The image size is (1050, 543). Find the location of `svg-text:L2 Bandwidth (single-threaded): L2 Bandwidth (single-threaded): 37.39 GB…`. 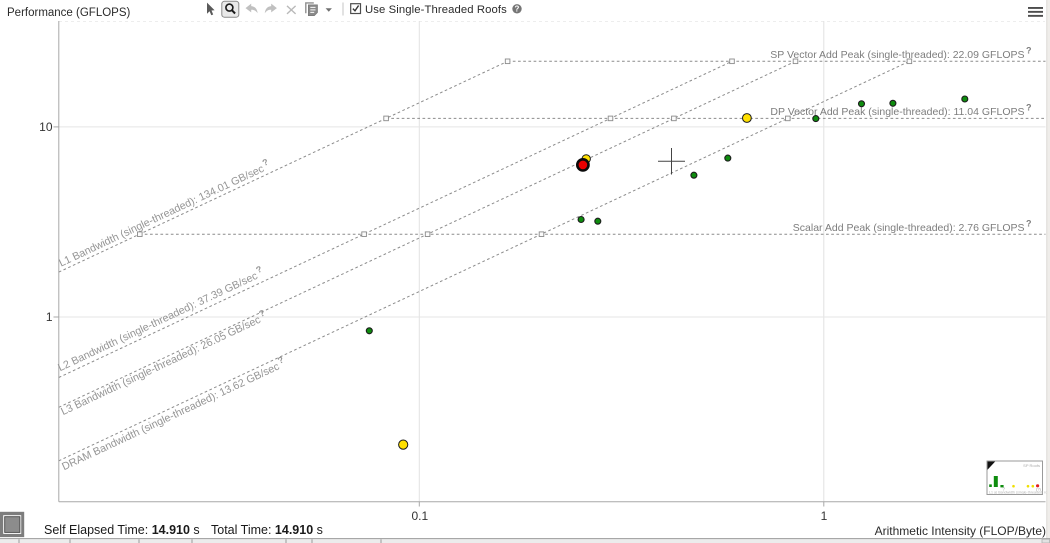

svg-text:L2 Bandwidth (single-threaded): L2 Bandwidth (single-threaded): 37.39 GB… is located at coordinates (160, 319).